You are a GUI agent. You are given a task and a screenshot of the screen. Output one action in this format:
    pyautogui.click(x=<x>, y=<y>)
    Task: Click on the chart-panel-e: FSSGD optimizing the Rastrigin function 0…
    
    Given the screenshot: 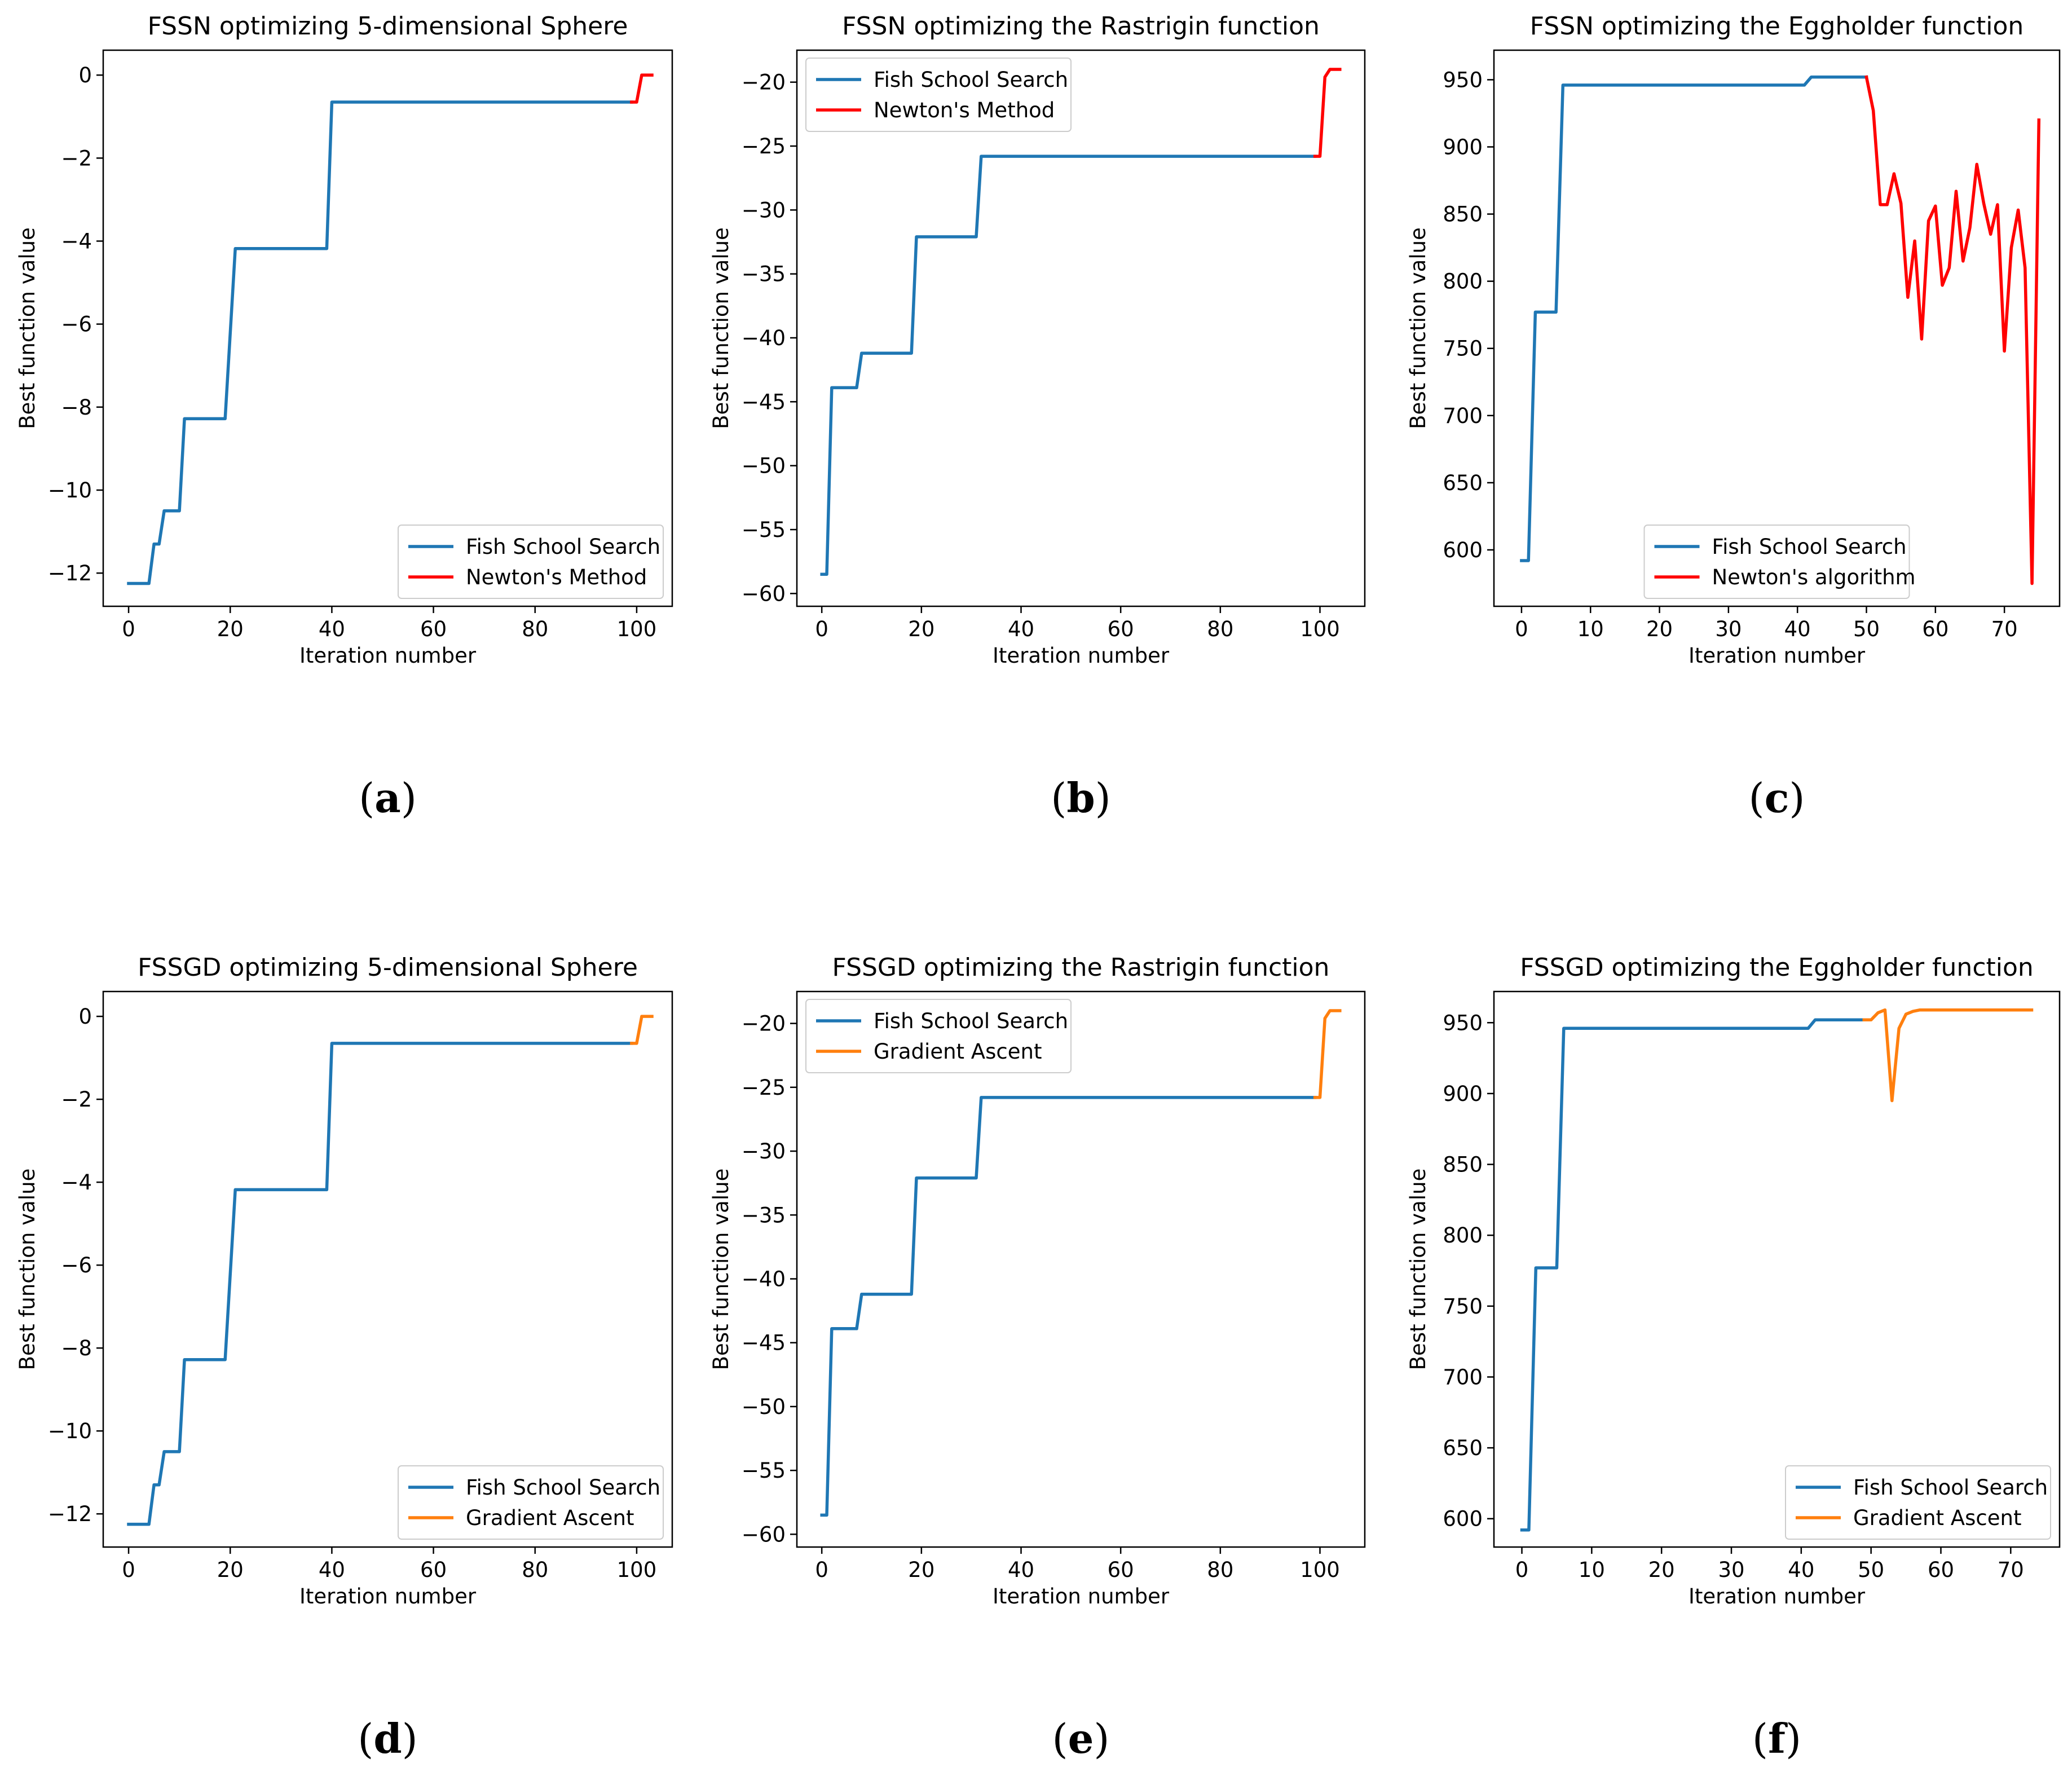 What is the action you would take?
    pyautogui.click(x=1037, y=1357)
    